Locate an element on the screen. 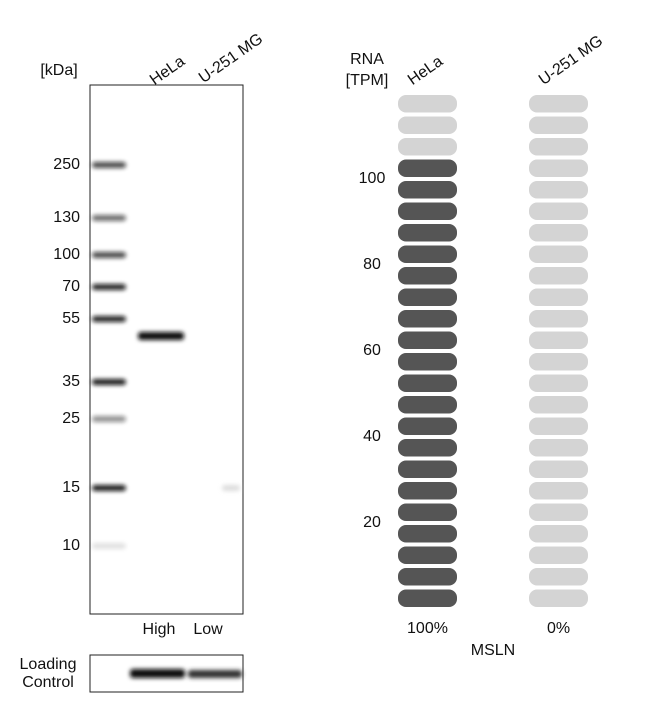 The width and height of the screenshot is (653, 702). percent-label: 0% is located at coordinates (558, 628).